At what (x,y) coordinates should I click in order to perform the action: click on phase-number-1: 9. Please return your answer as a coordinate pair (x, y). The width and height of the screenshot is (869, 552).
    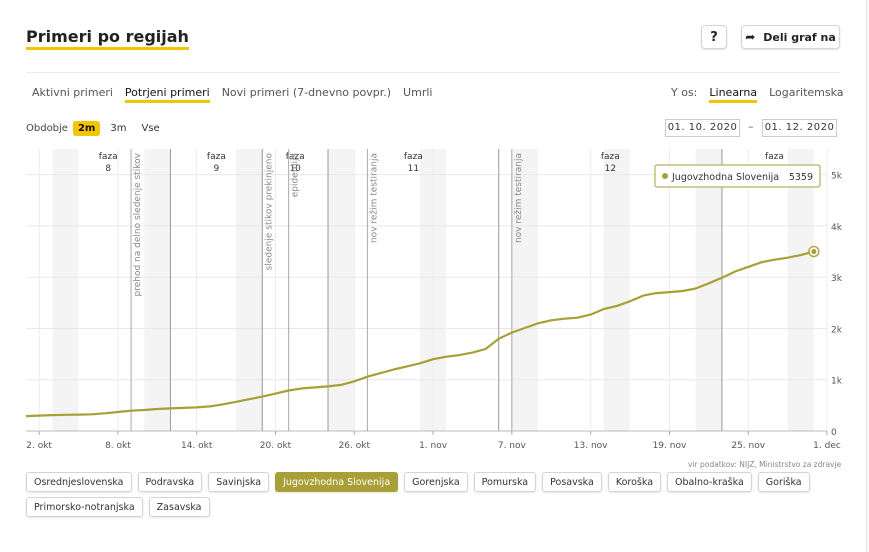
    Looking at the image, I should click on (217, 169).